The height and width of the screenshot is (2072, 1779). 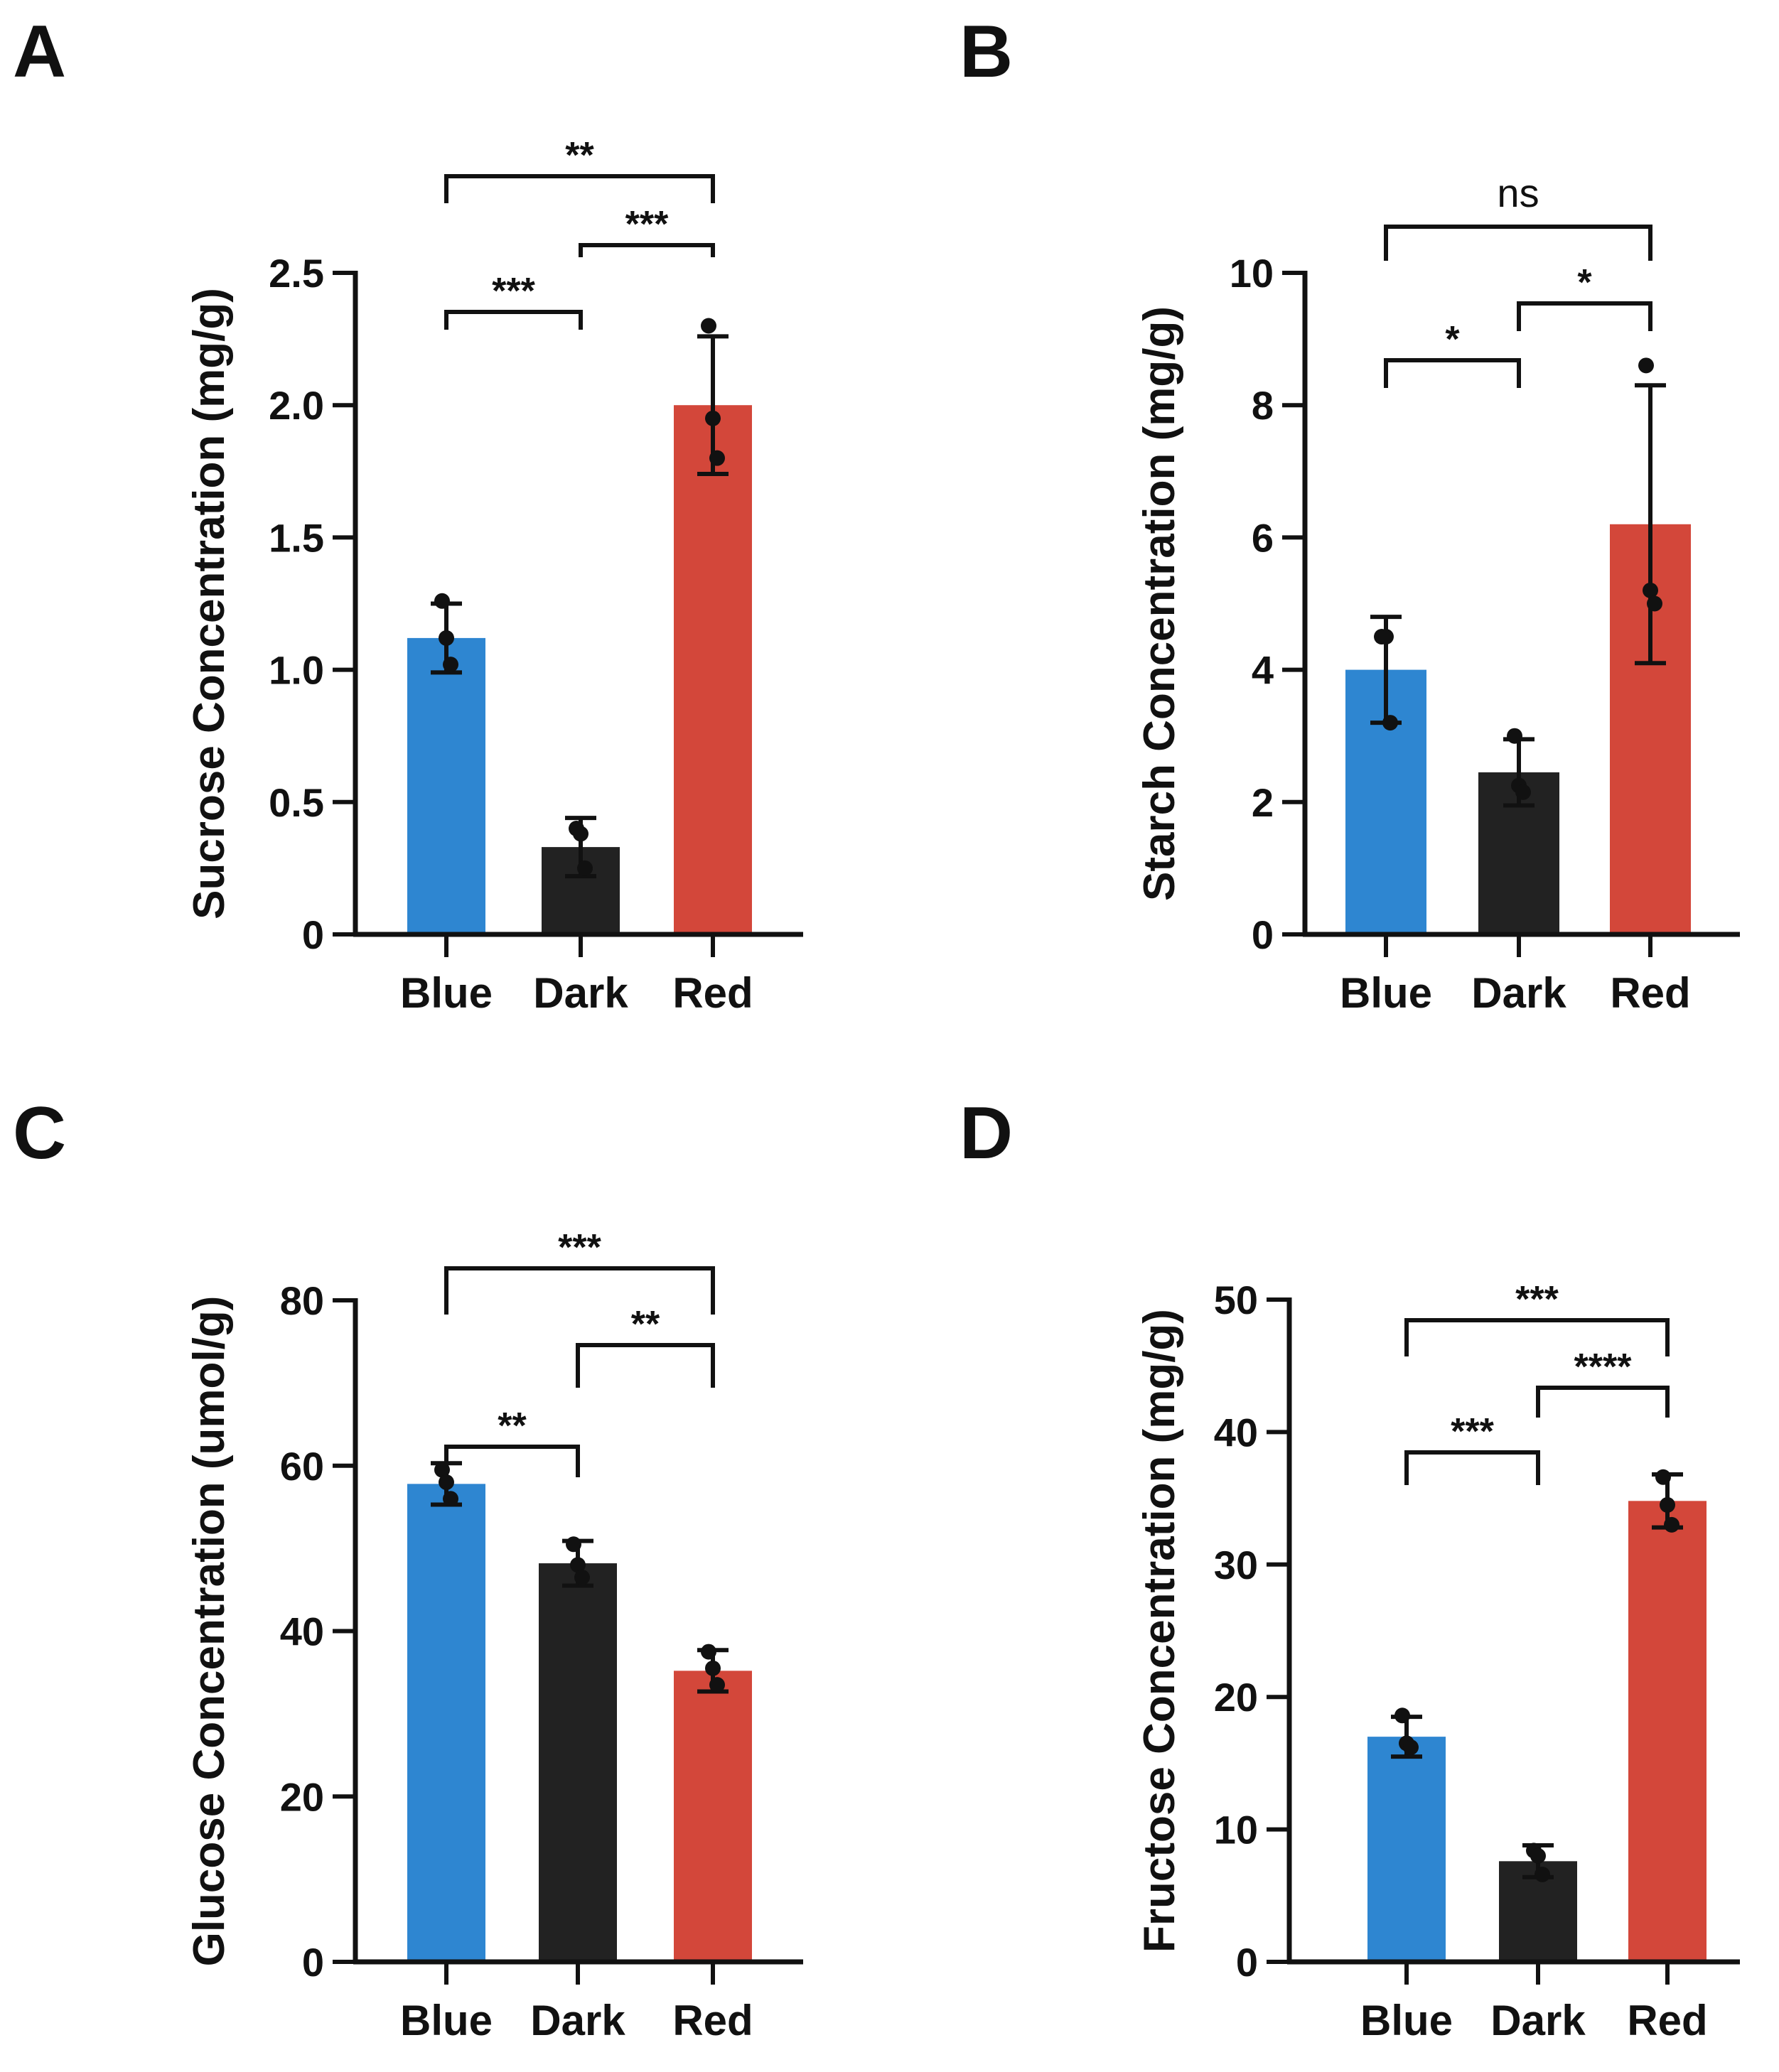 What do you see at coordinates (1159, 603) in the screenshot?
I see `y-axis-title: Starch Concentration (mg/g)` at bounding box center [1159, 603].